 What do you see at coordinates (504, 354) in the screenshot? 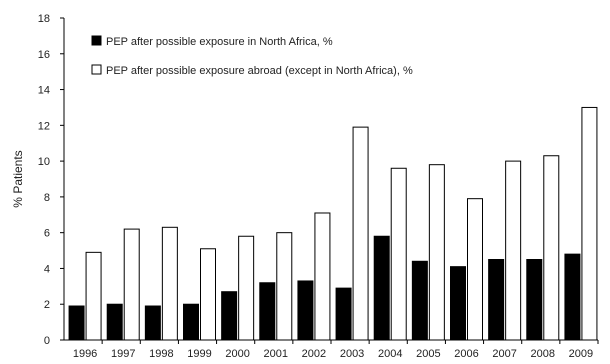
I see `x-tick-label: 2007` at bounding box center [504, 354].